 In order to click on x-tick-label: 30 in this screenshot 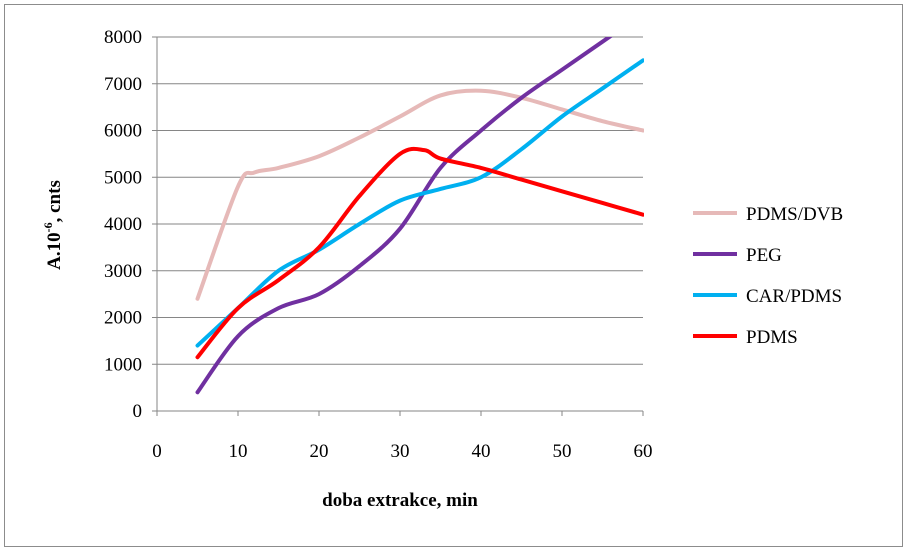, I will do `click(400, 451)`.